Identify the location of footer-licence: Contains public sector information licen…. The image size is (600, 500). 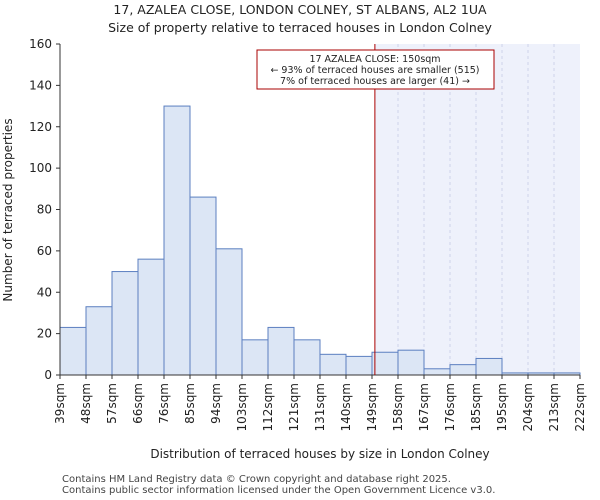
(279, 490).